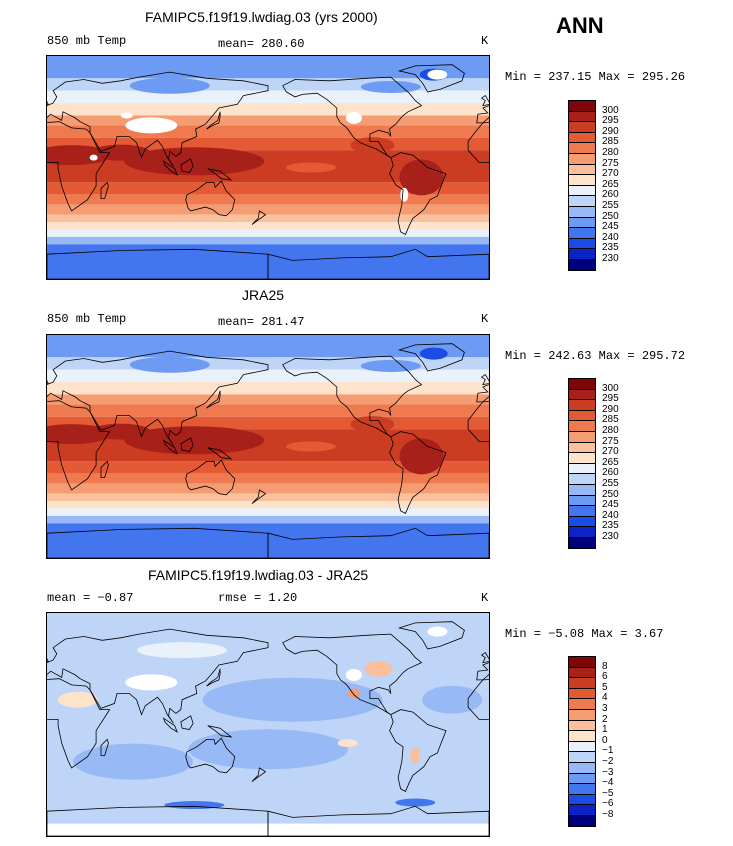 This screenshot has height=846, width=733. I want to click on colorbar-label: 8, so click(605, 666).